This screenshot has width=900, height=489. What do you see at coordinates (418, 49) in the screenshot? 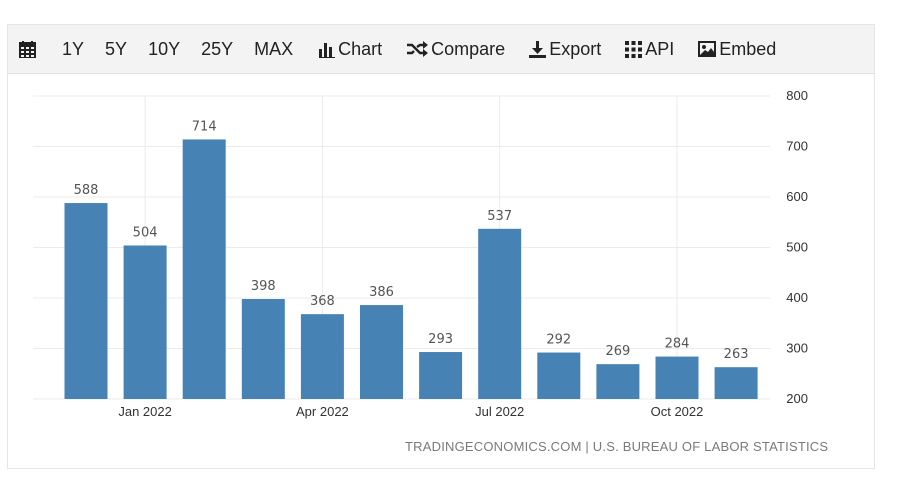
I see `shuffle-icon` at bounding box center [418, 49].